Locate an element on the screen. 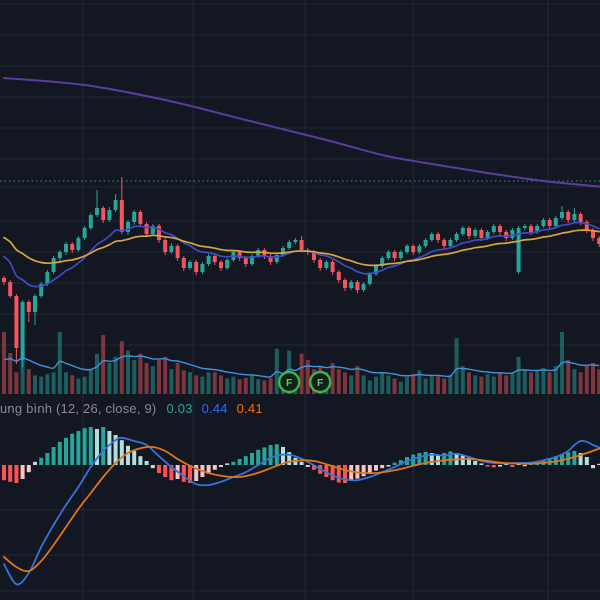  macd-hist-value: 0.03 is located at coordinates (179, 408).